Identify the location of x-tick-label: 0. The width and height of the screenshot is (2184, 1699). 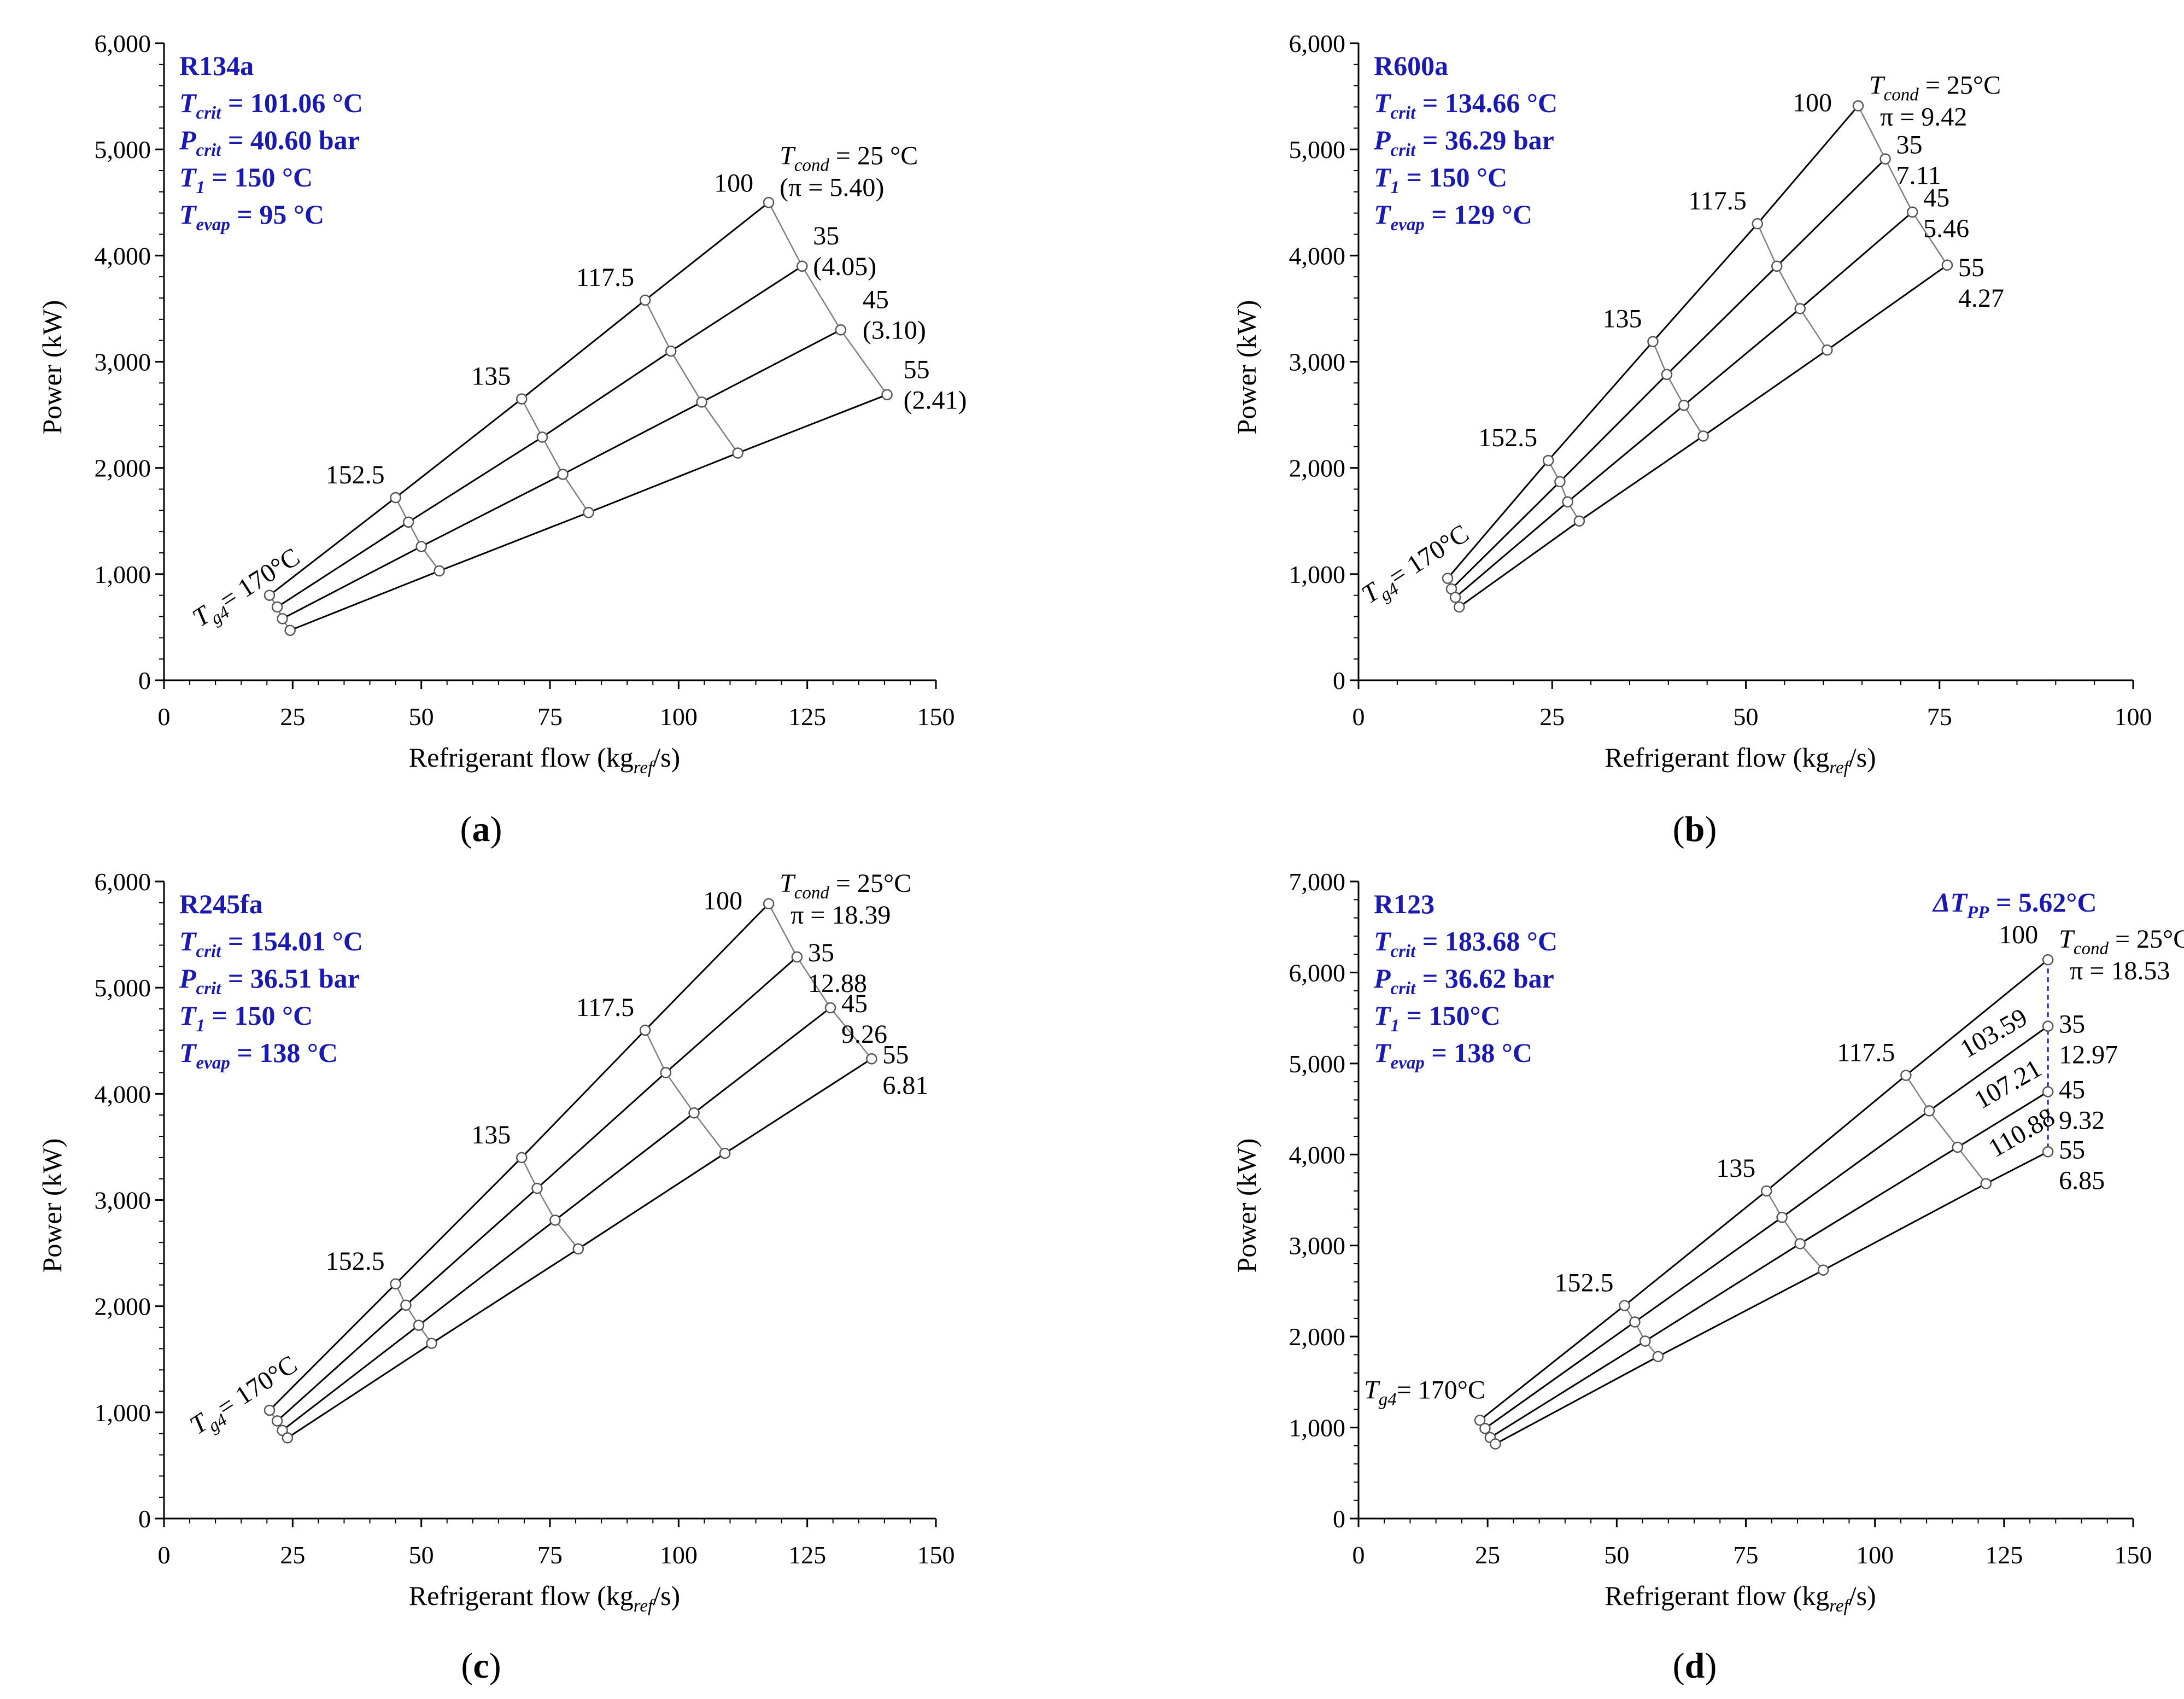
(1358, 717).